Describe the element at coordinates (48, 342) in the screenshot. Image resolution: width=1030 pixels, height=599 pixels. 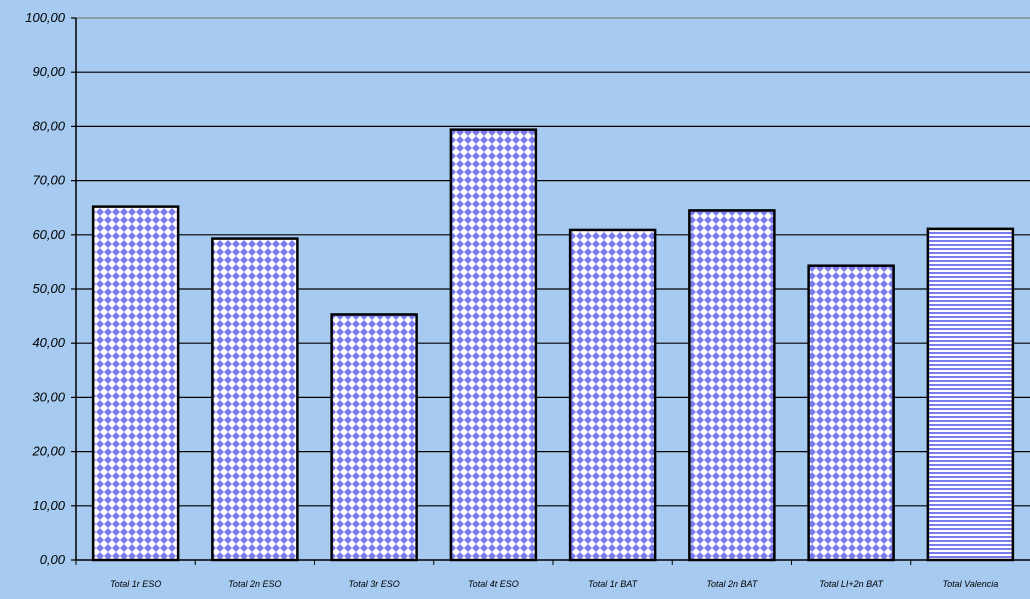
I see `y-tick-label: 40,00` at that location.